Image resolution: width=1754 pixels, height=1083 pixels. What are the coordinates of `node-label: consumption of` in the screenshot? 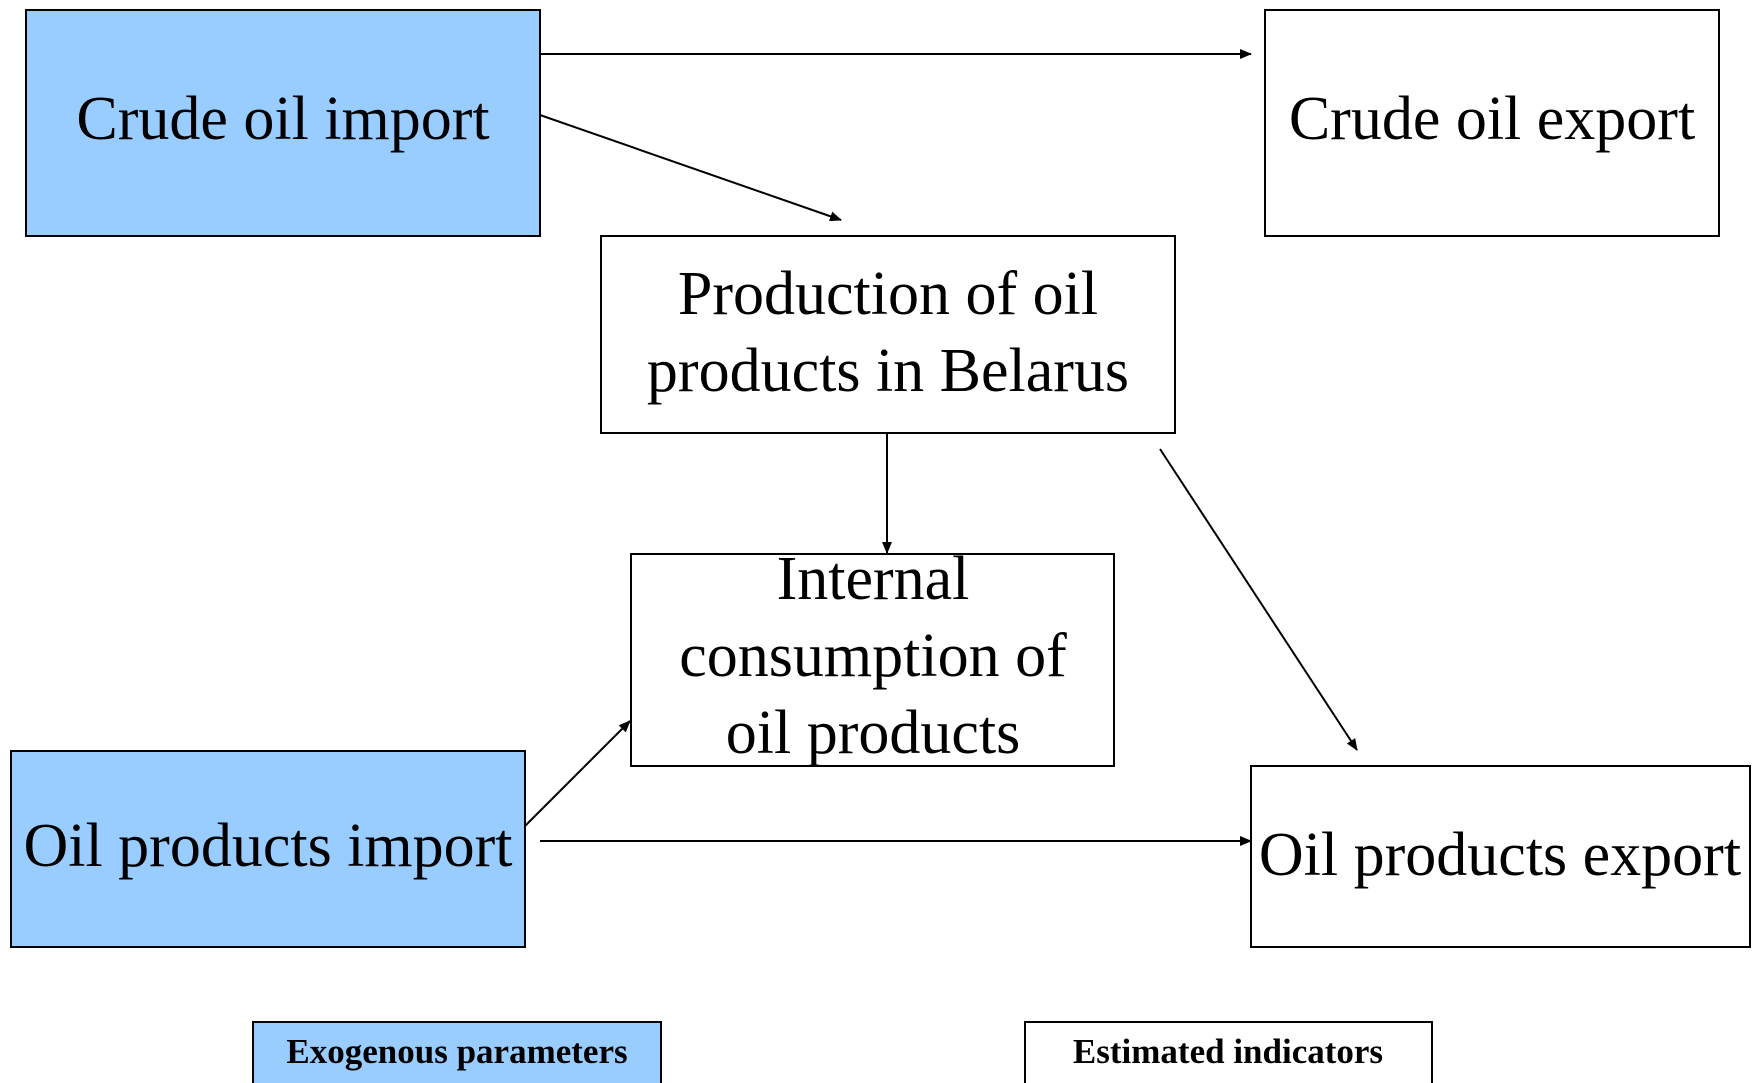 It's located at (873, 656).